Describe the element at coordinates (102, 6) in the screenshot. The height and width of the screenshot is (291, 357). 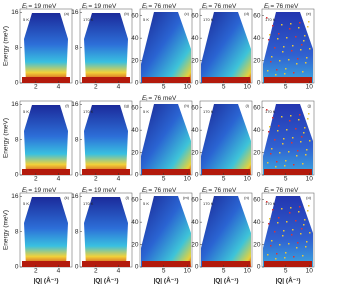
I see `title-value: = 19 meV` at that location.